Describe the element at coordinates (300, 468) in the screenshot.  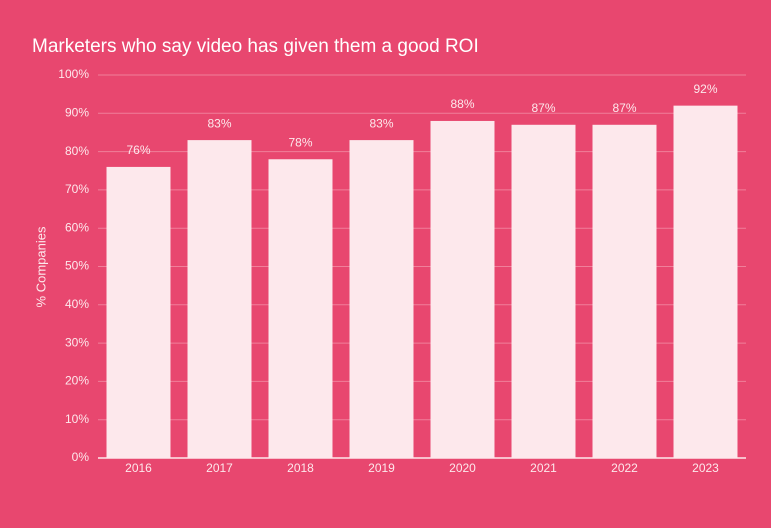
I see `x-tick-label: 2018` at that location.